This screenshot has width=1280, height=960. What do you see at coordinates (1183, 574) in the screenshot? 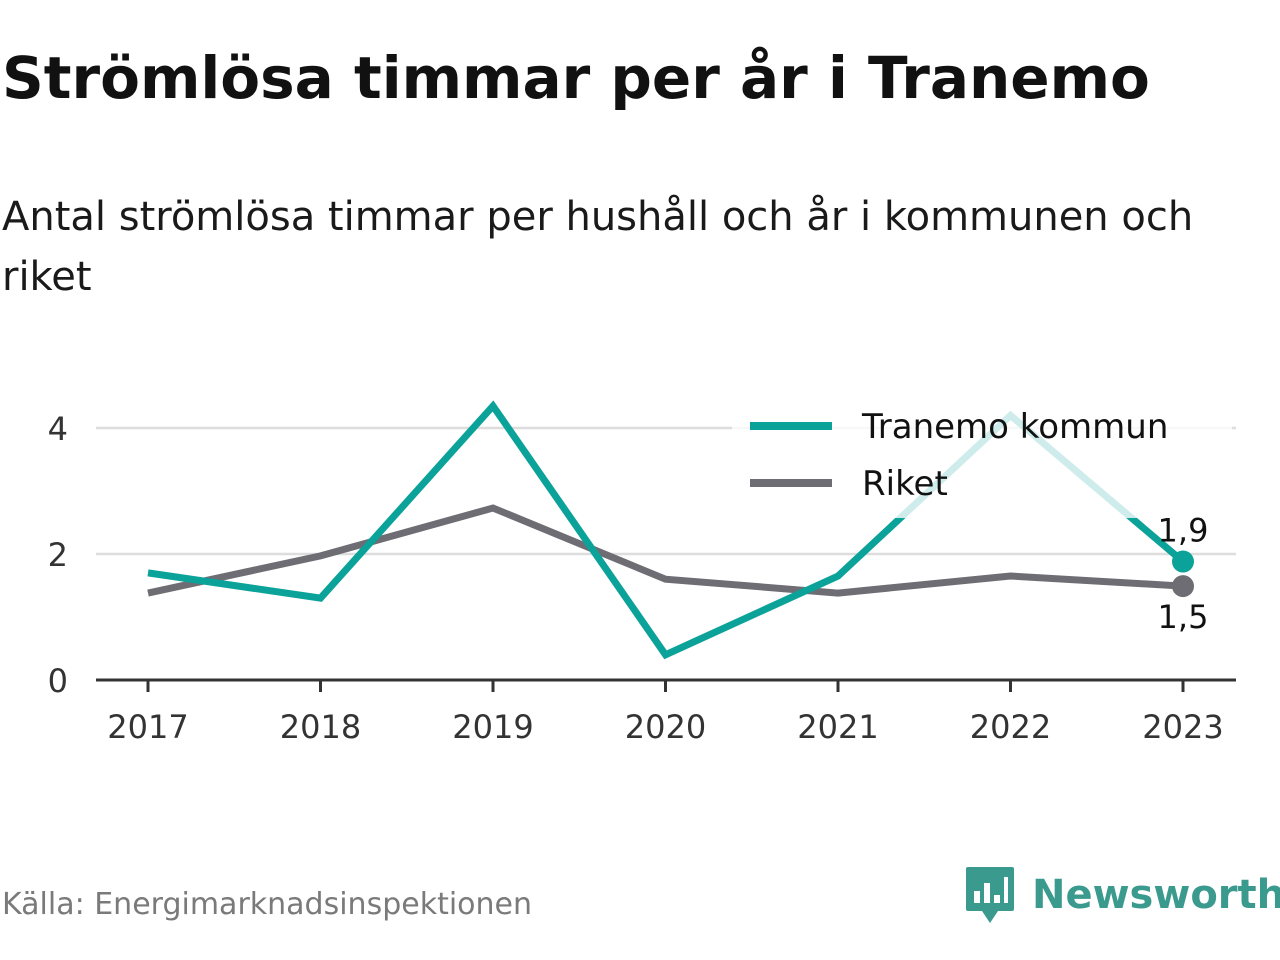
I see `end-labels: 1,9 1,5` at bounding box center [1183, 574].